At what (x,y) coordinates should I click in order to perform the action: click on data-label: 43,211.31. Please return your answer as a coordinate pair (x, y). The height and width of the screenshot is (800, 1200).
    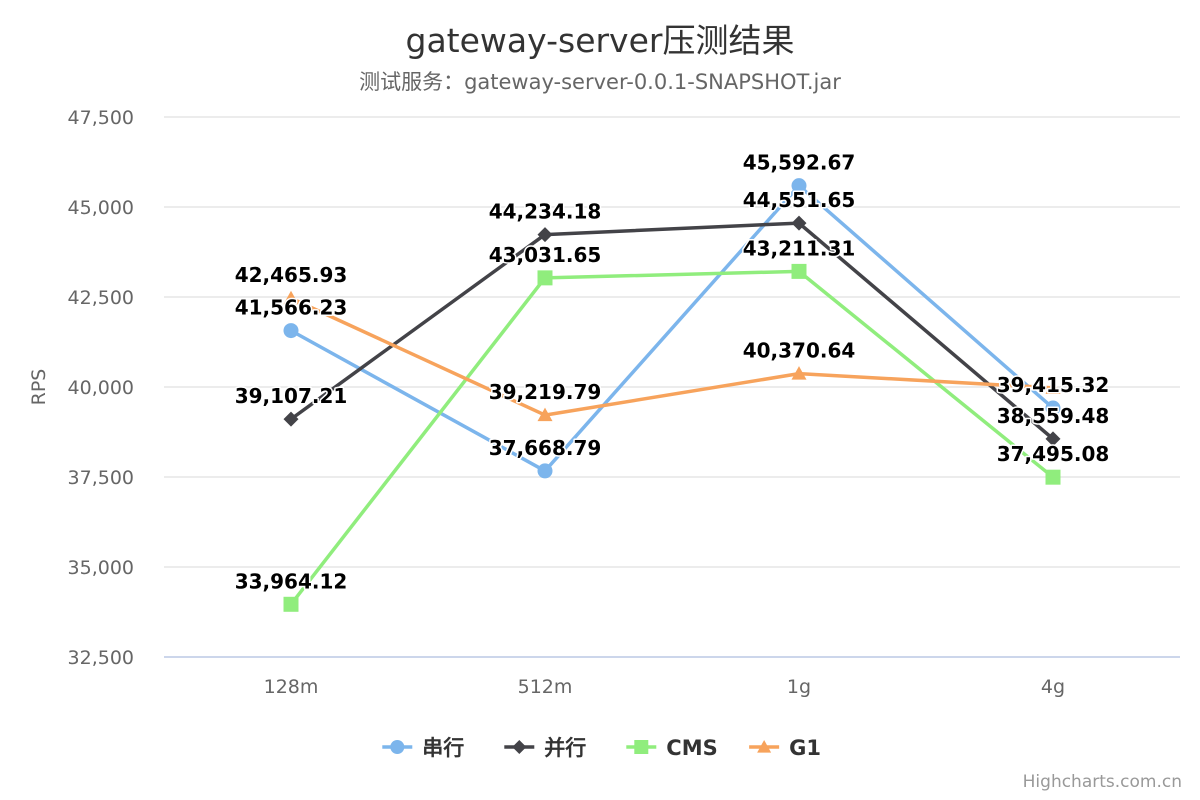
    Looking at the image, I should click on (799, 248).